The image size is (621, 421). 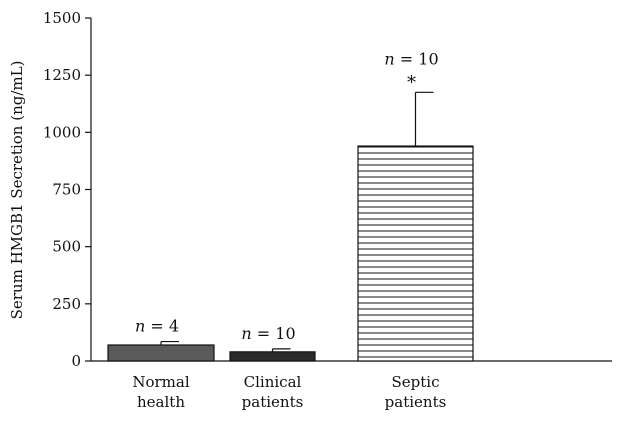 I want to click on x-tick-label: Normal, so click(x=160, y=382).